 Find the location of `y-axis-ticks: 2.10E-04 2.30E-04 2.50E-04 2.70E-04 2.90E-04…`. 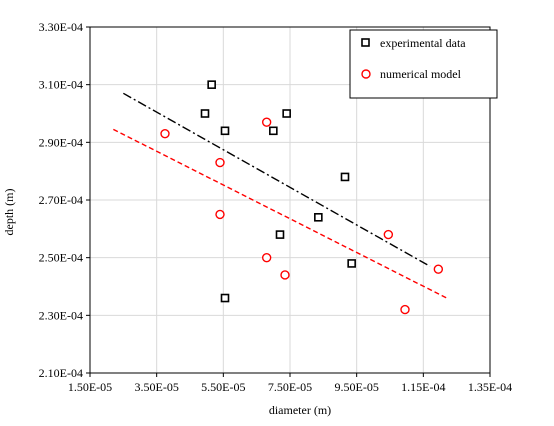

y-axis-ticks: 2.10E-04 2.30E-04 2.50E-04 2.70E-04 2.90E-04… is located at coordinates (64, 200).